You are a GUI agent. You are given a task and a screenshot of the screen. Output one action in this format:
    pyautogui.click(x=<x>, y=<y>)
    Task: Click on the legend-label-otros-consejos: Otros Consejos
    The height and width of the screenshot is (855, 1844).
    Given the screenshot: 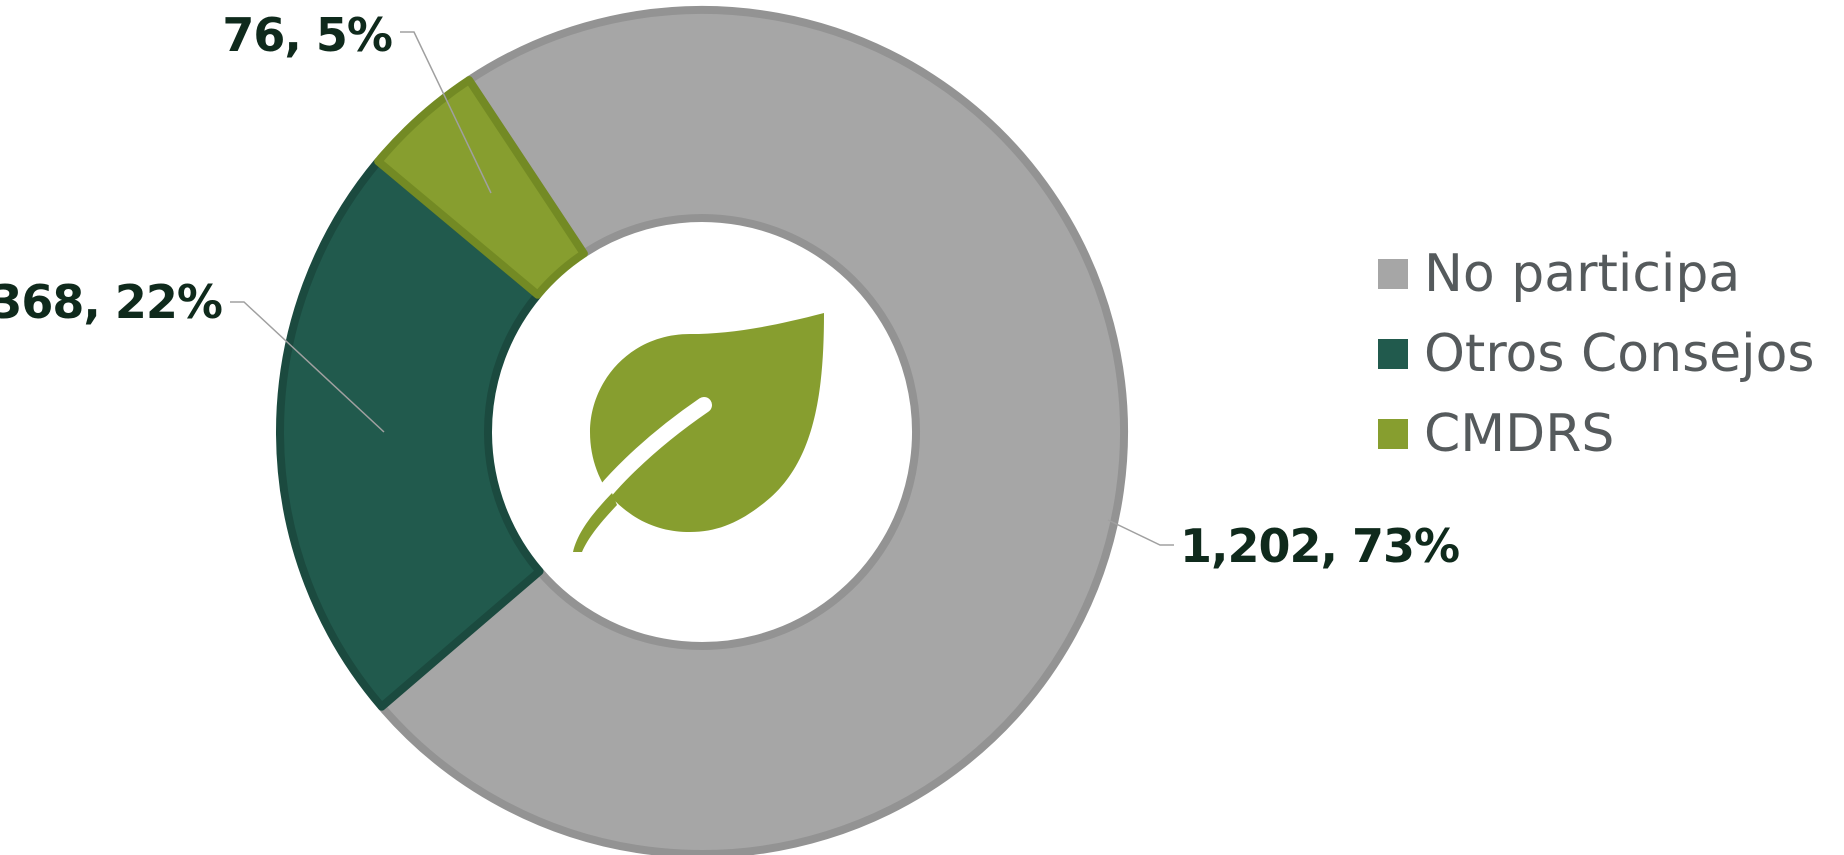 What is the action you would take?
    pyautogui.click(x=1619, y=354)
    